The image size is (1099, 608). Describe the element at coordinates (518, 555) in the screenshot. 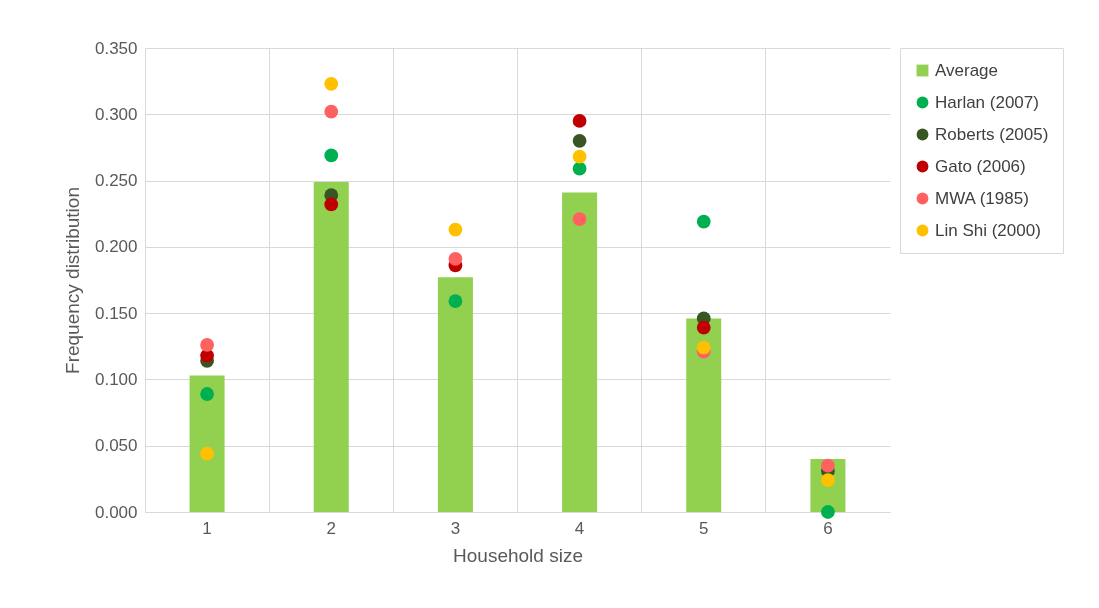

I see `x-axis-title: Household size` at that location.